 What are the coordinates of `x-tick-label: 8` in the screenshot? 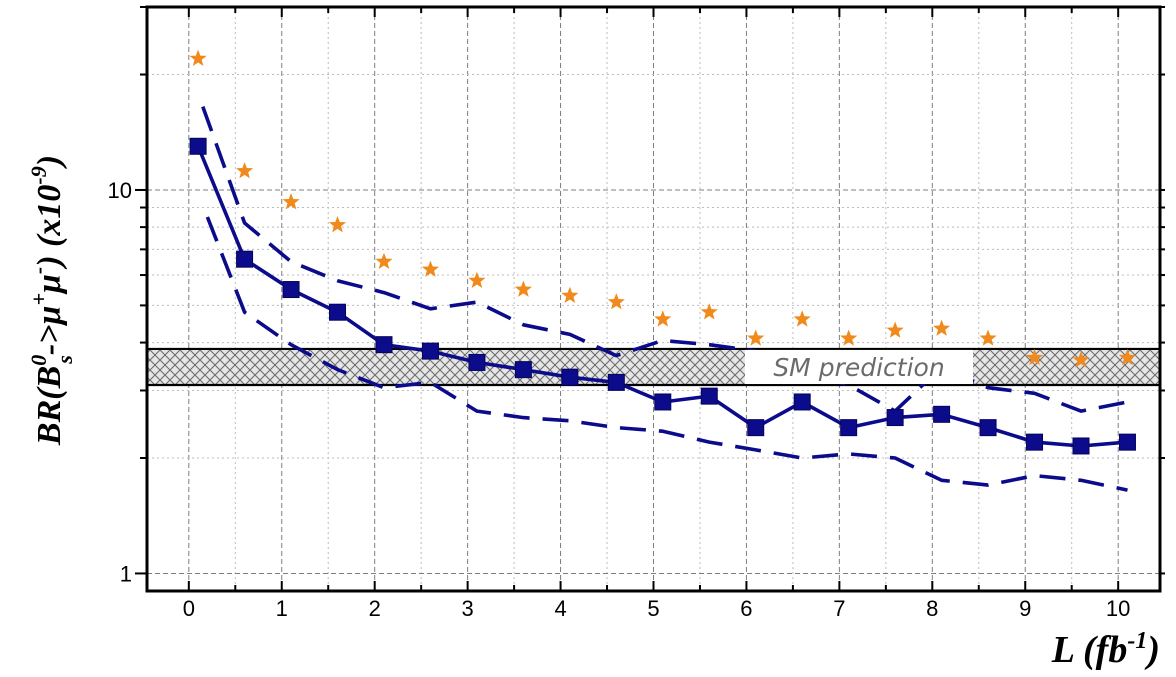 It's located at (932, 608).